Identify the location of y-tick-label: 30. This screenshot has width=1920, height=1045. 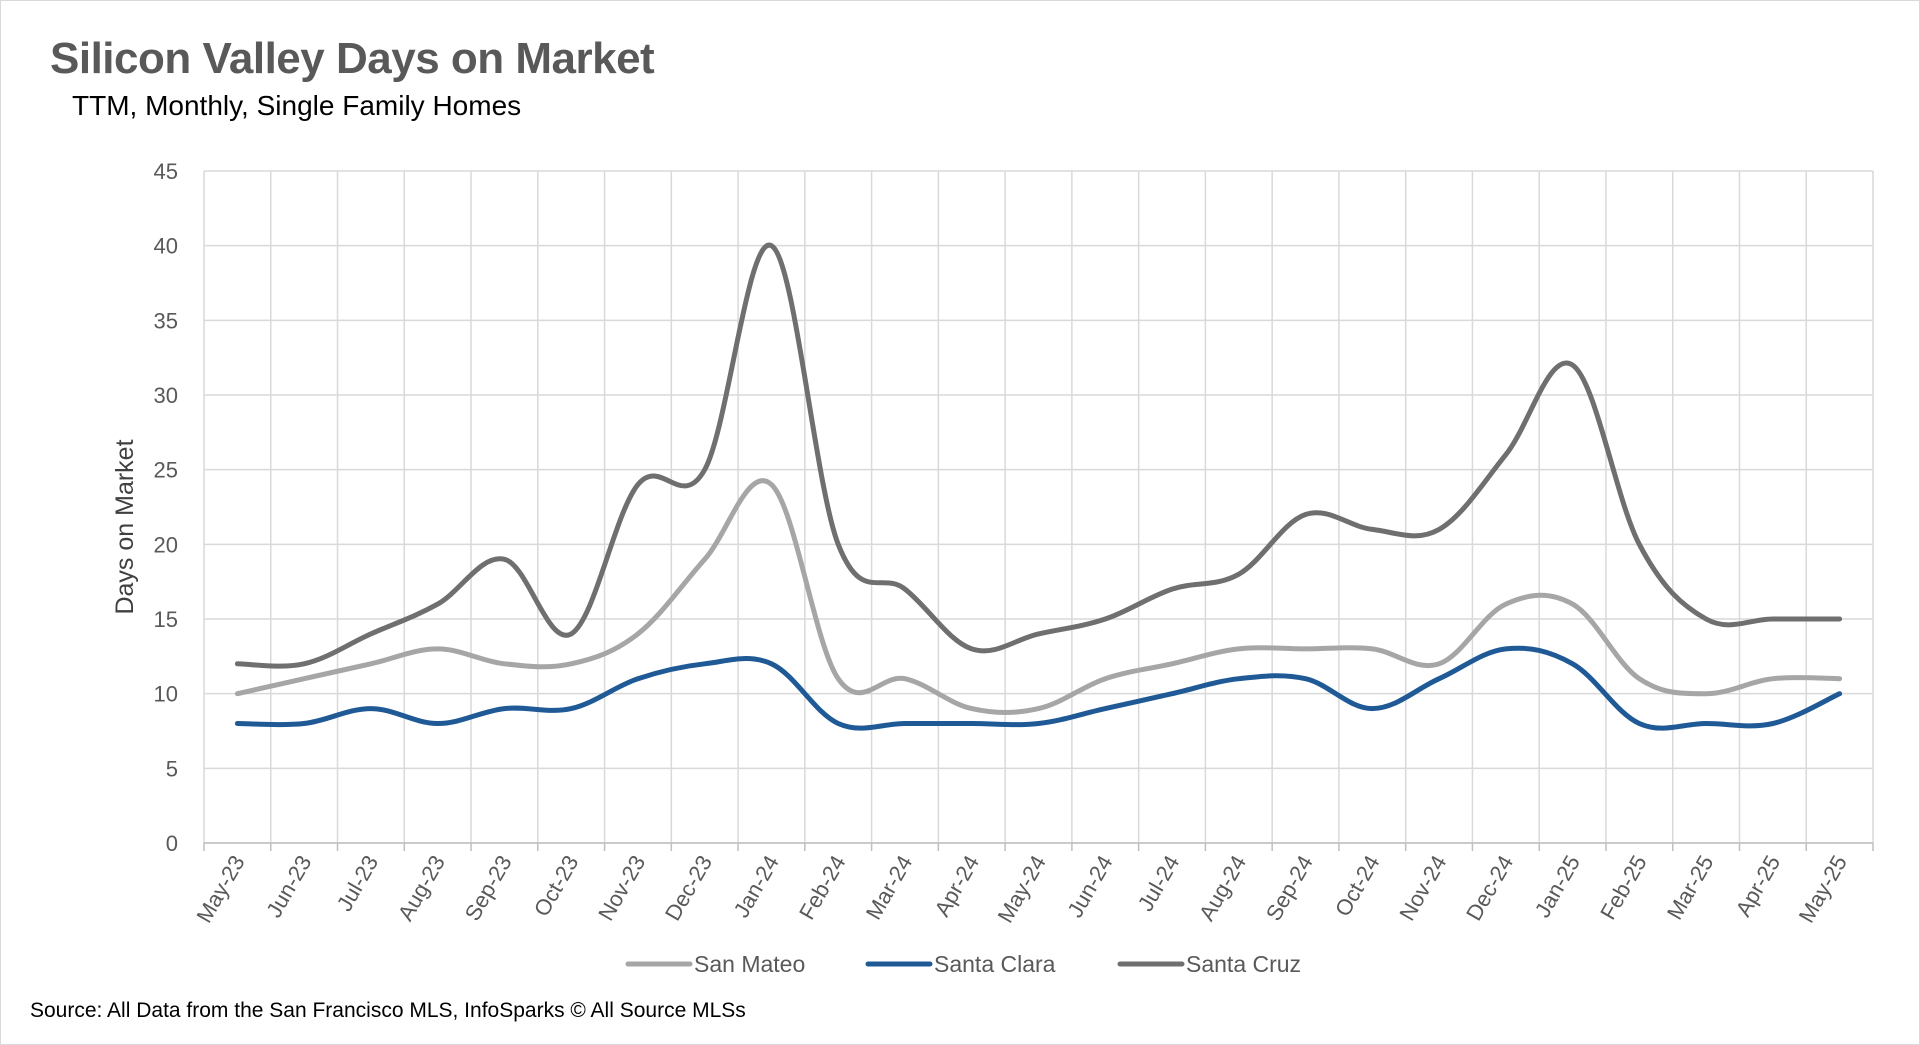
(166, 395).